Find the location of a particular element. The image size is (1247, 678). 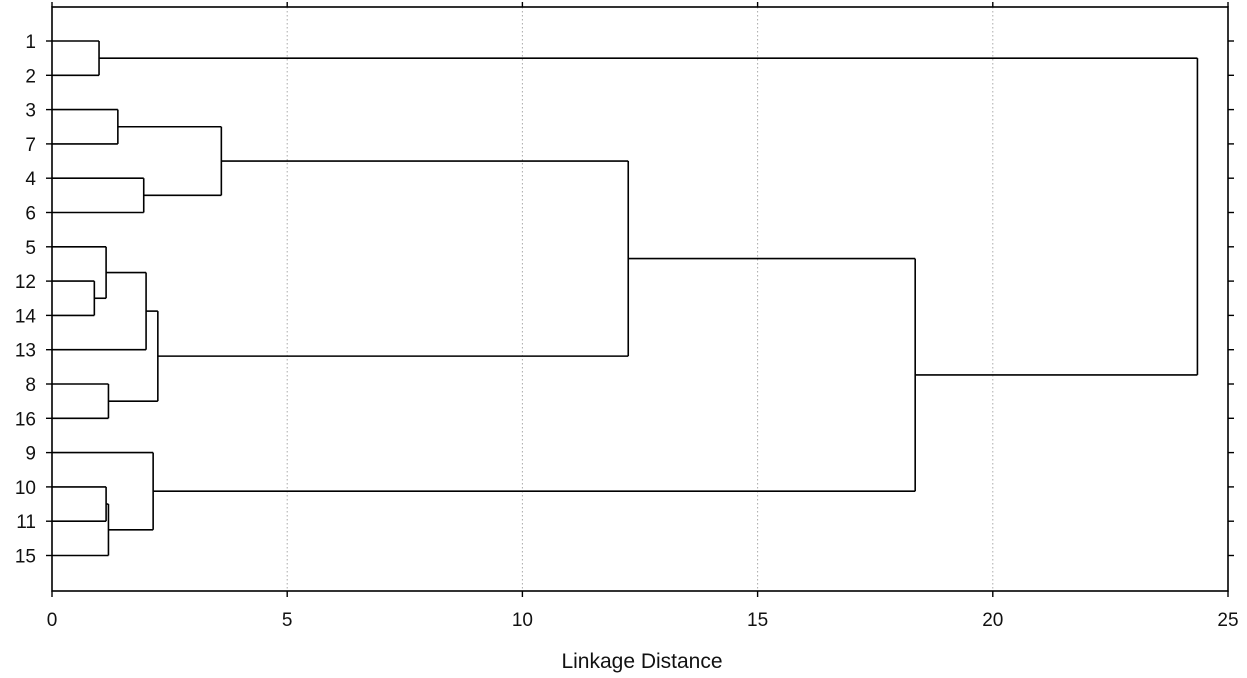

leaf-label: 6 is located at coordinates (30, 214).